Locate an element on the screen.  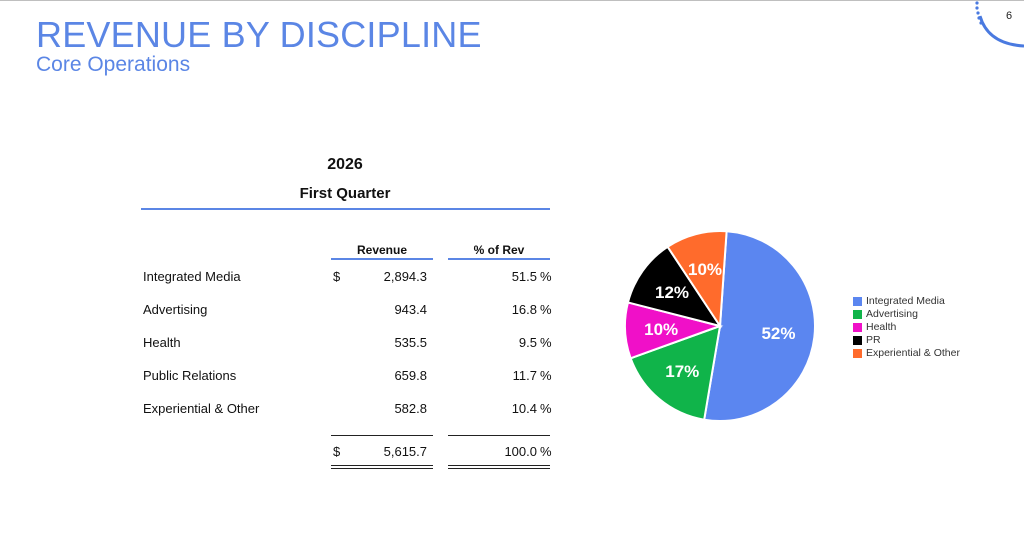
legend-label: Advertising is located at coordinates (892, 314).